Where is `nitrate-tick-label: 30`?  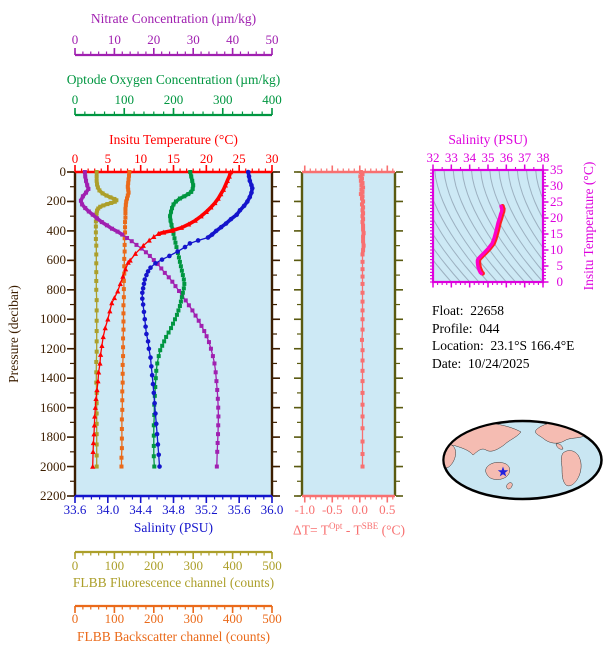
nitrate-tick-label: 30 is located at coordinates (193, 39).